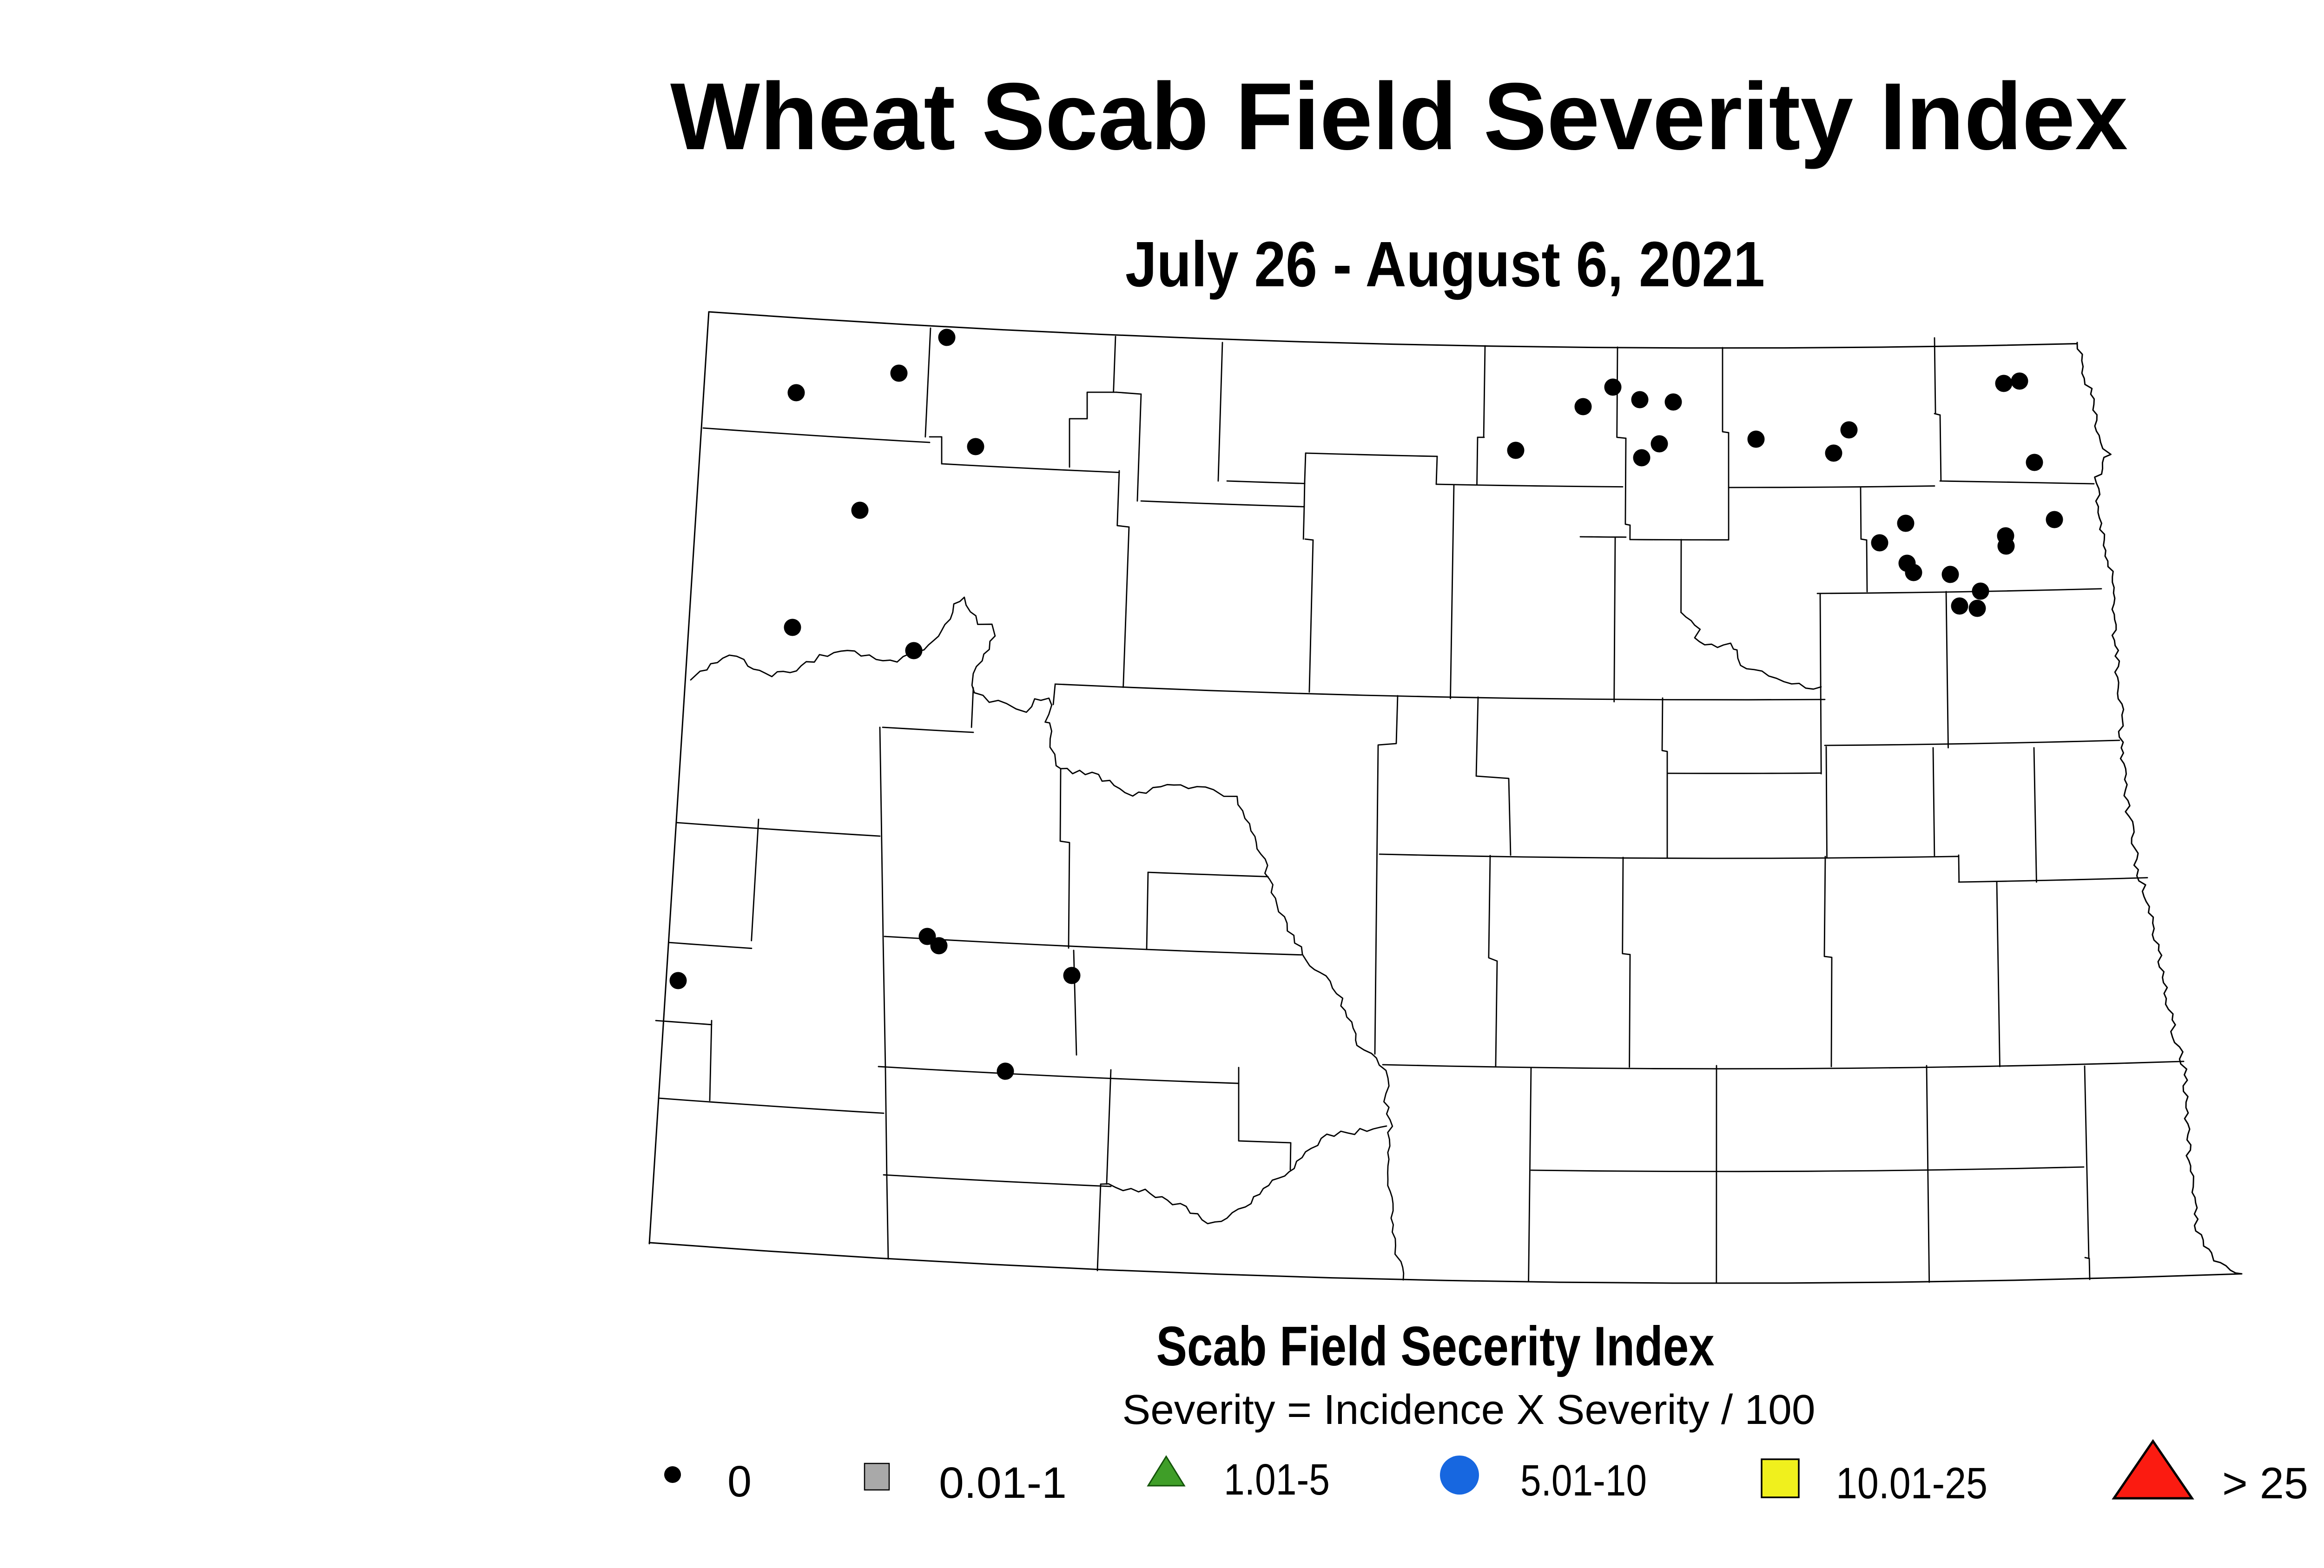 The height and width of the screenshot is (1568, 2324). What do you see at coordinates (1445, 264) in the screenshot?
I see `svg-text: July 26 - August 6, 2021` at bounding box center [1445, 264].